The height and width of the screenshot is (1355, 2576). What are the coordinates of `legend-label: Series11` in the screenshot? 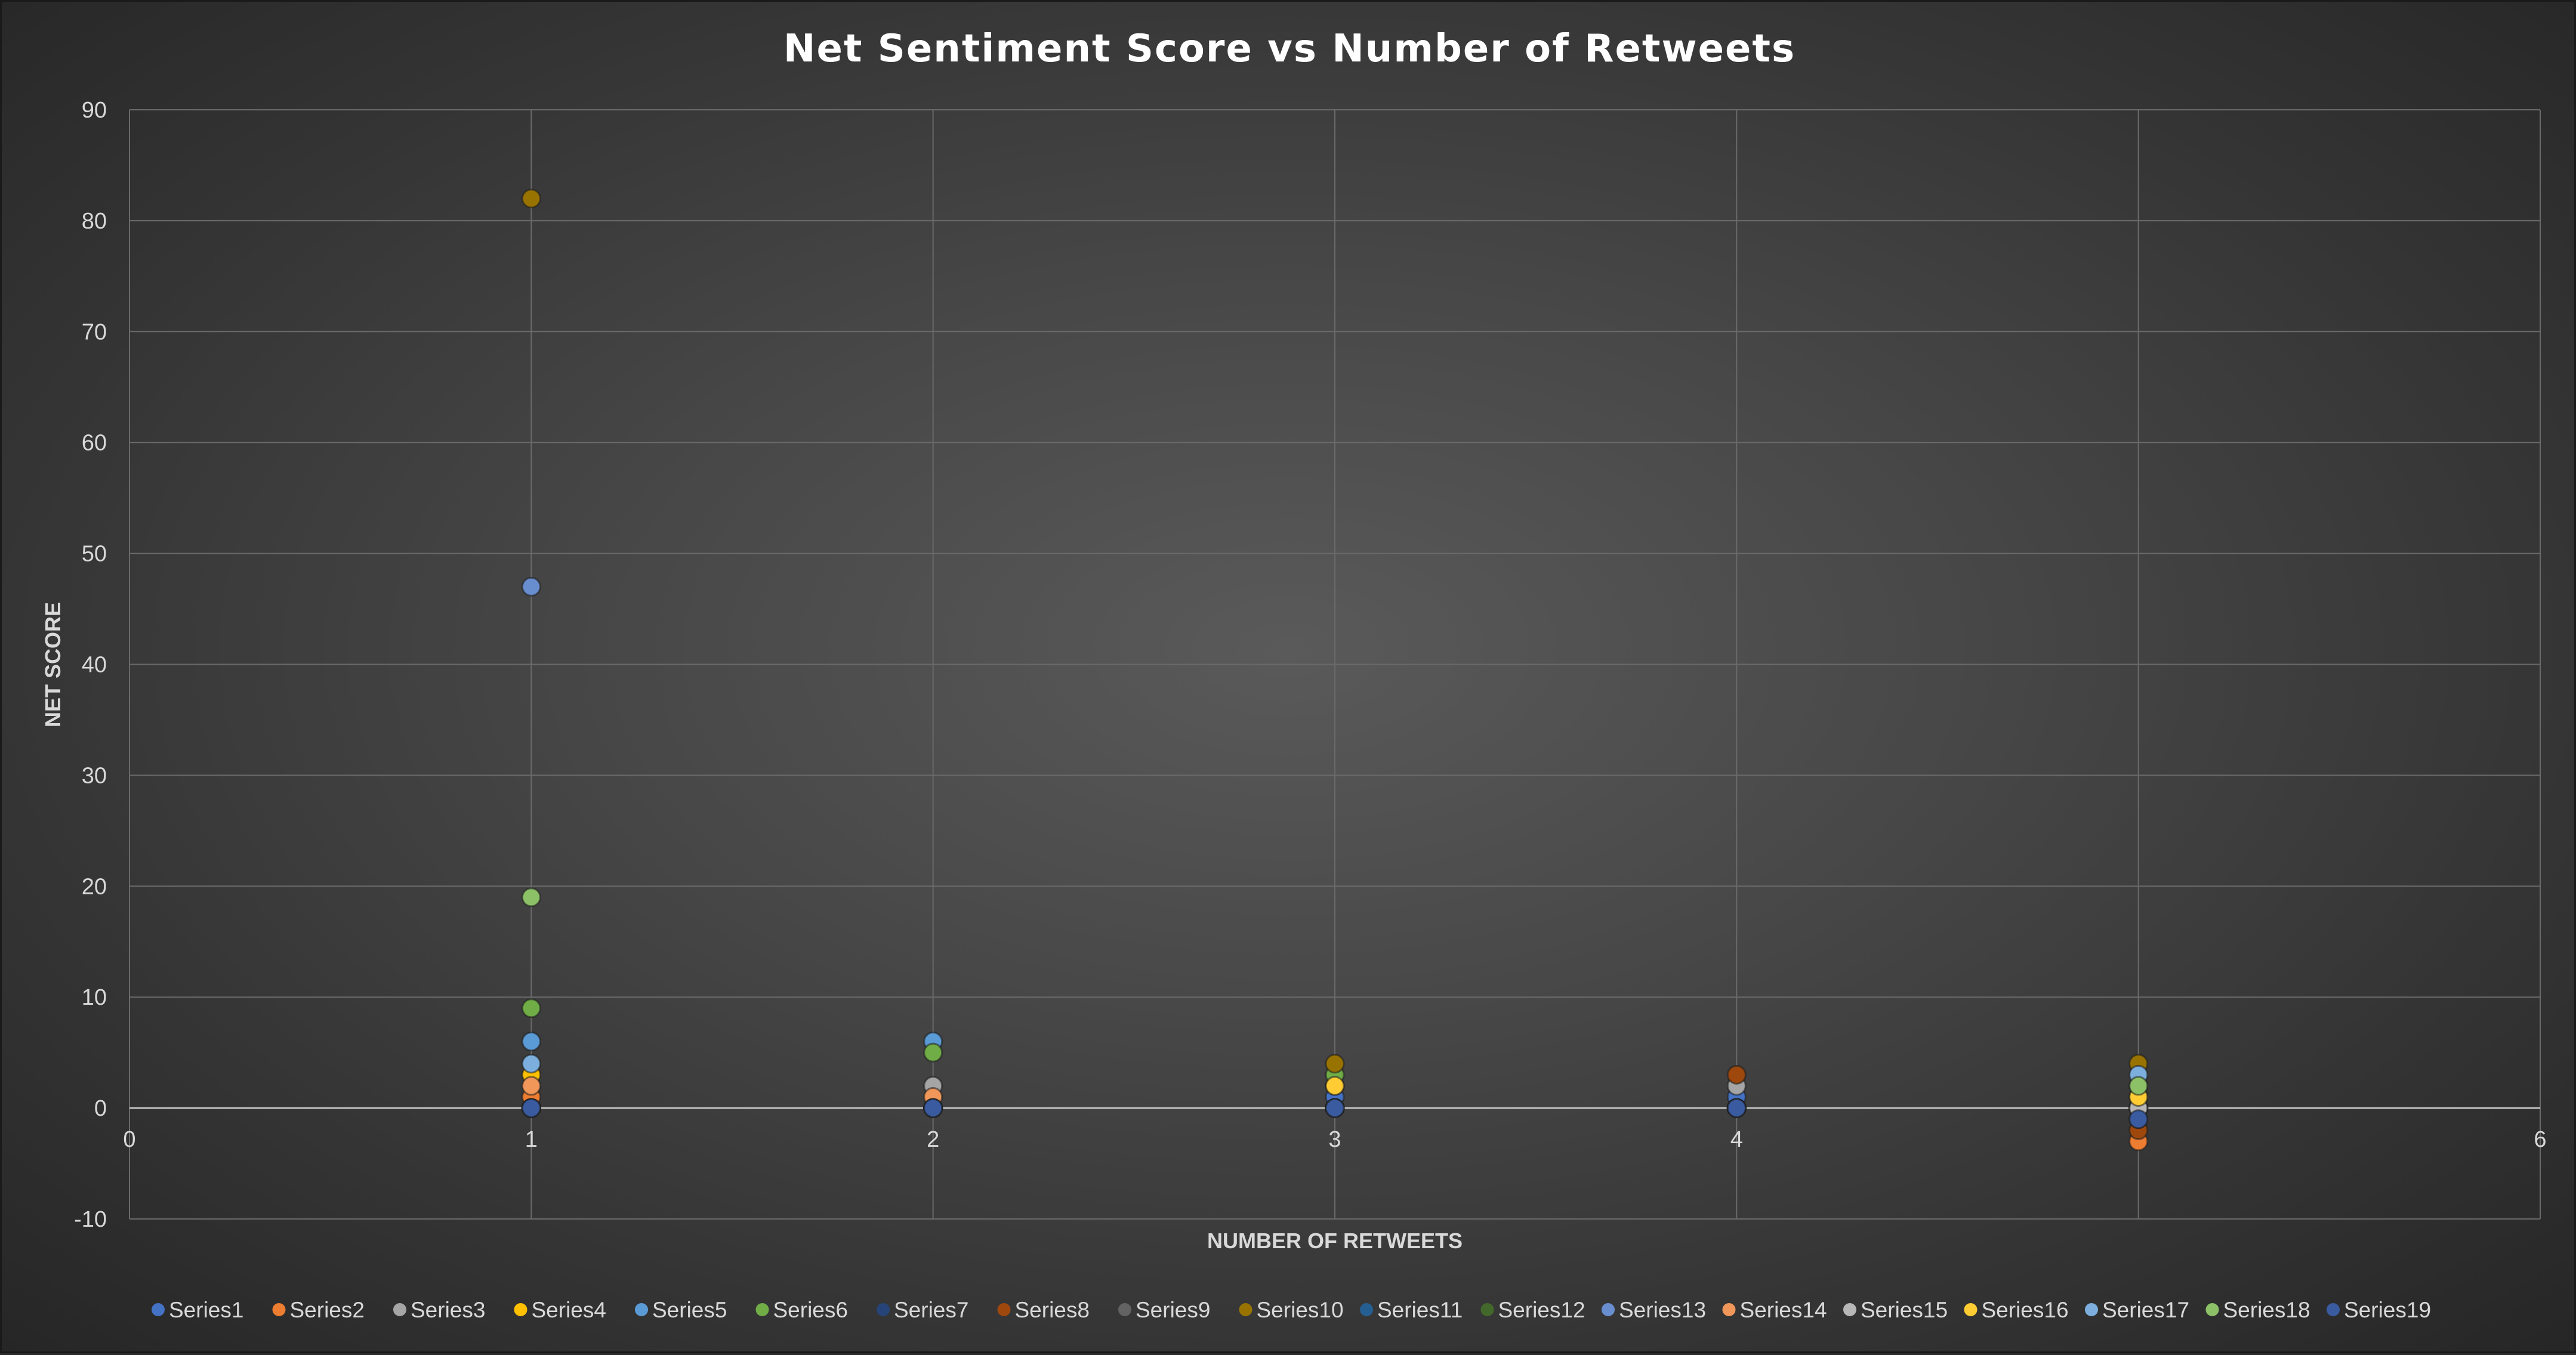 It's located at (1420, 1310).